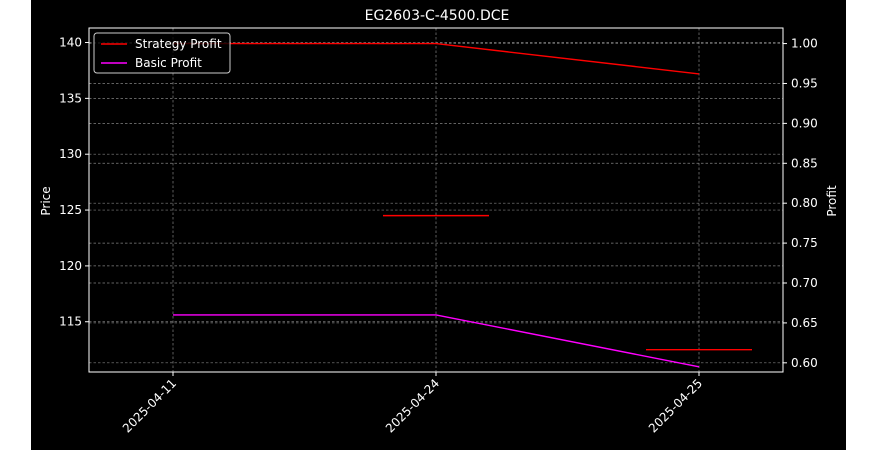 This screenshot has width=878, height=450. I want to click on price-axis: 115 120 125 130 135 140, so click(74, 182).